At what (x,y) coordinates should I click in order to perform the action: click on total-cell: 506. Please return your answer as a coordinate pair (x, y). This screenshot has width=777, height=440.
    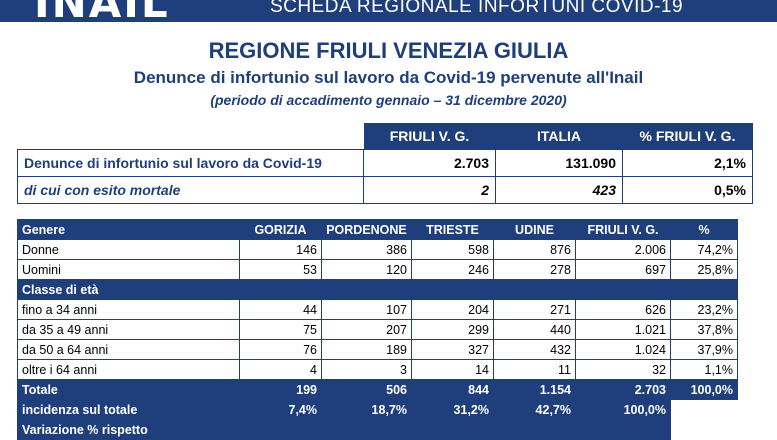
    Looking at the image, I should click on (366, 389).